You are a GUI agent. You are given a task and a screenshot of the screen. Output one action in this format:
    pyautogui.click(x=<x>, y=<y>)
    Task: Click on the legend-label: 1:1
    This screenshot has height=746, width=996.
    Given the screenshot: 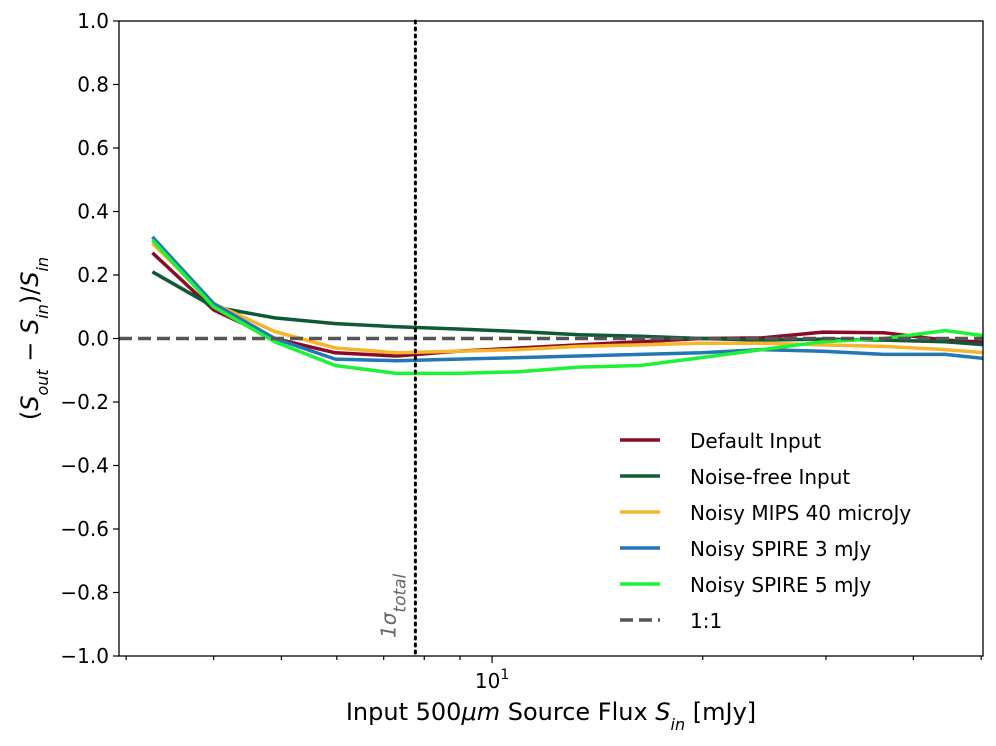 What is the action you would take?
    pyautogui.click(x=706, y=621)
    